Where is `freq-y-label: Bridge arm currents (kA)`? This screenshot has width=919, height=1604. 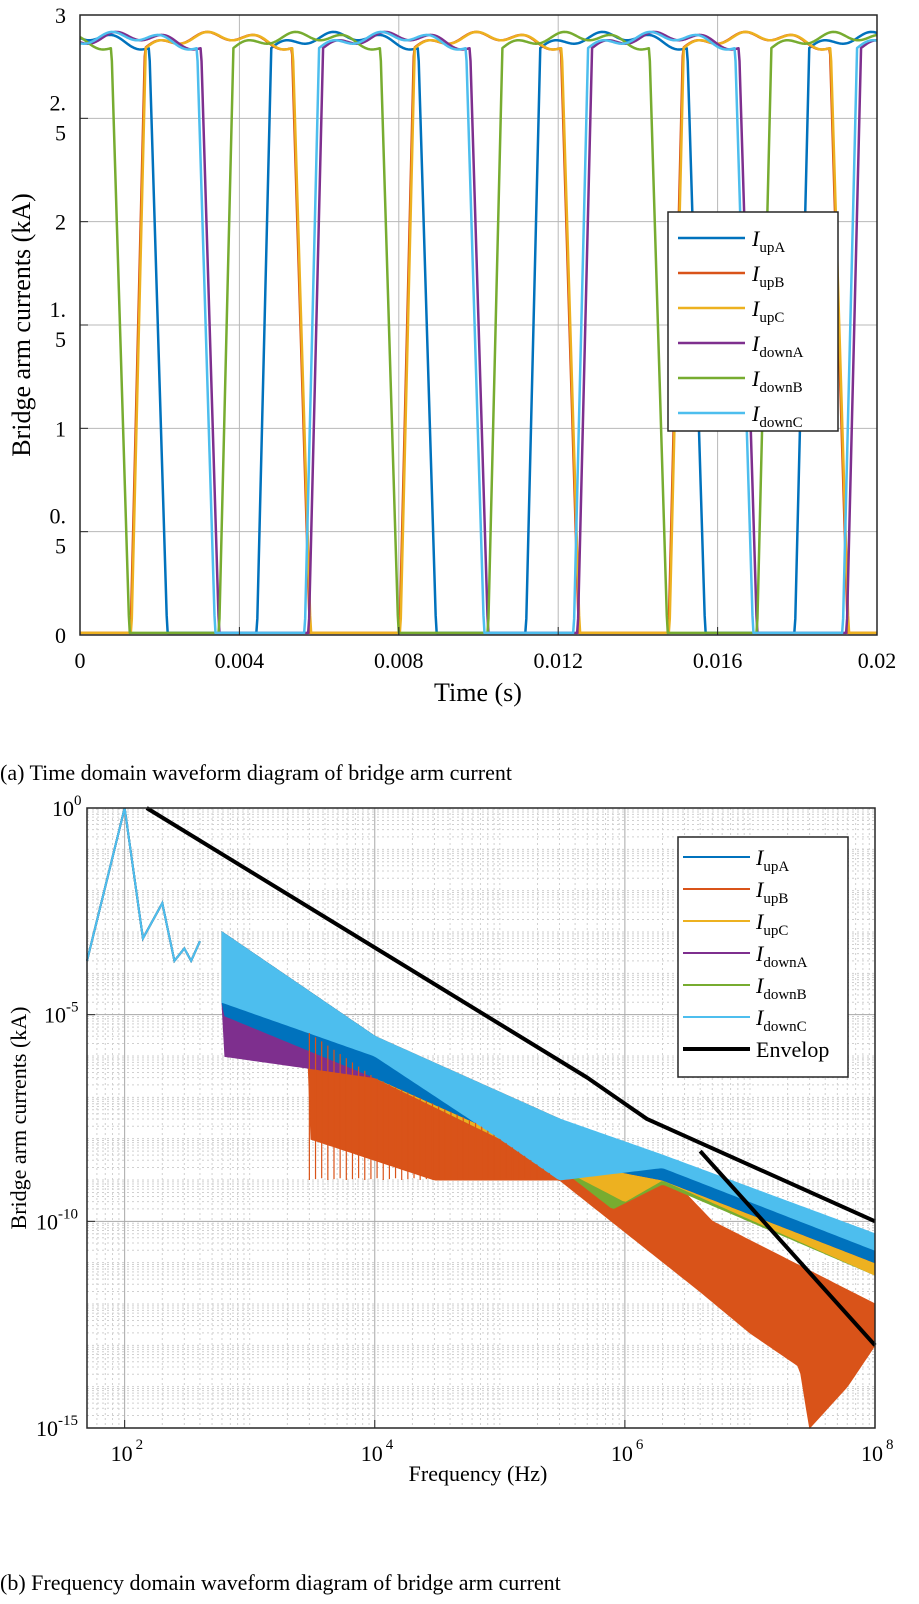 freq-y-label: Bridge arm currents (kA) is located at coordinates (18, 1118).